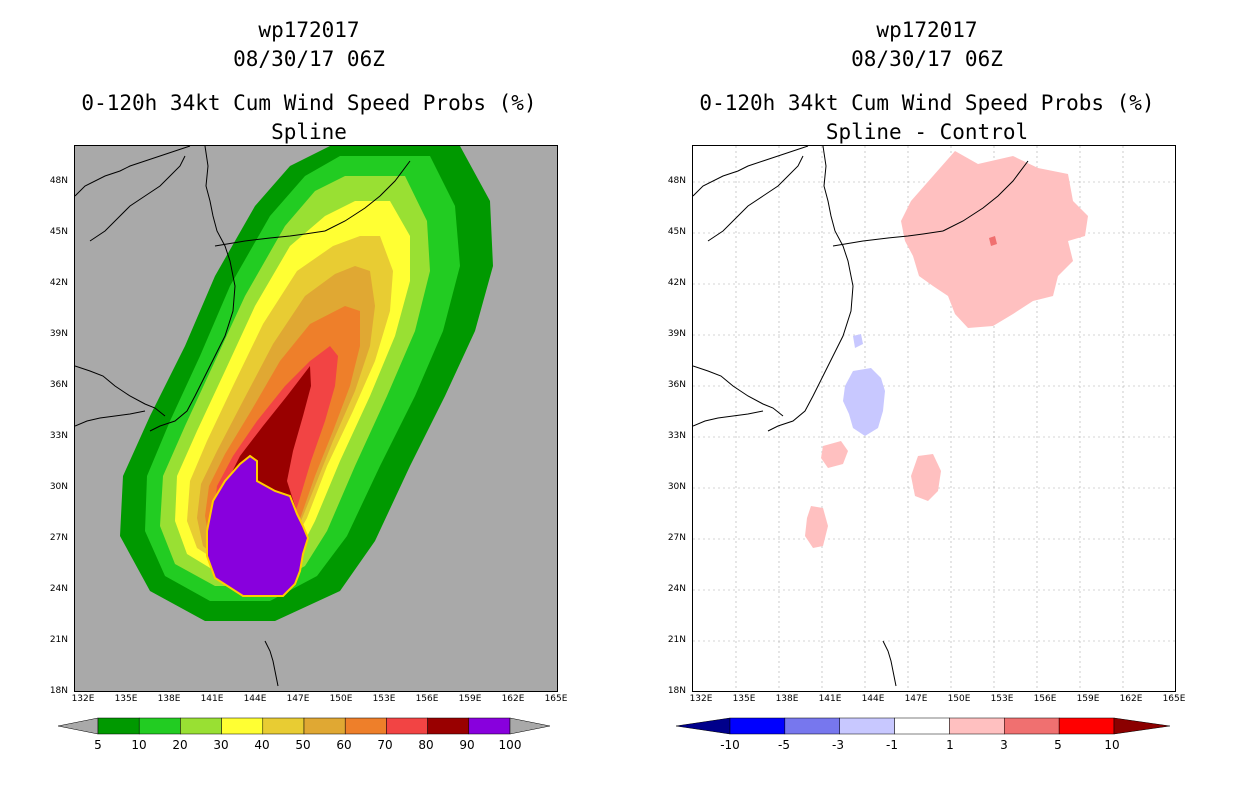 The height and width of the screenshot is (800, 1236). What do you see at coordinates (344, 745) in the screenshot?
I see `cbar-label: 60` at bounding box center [344, 745].